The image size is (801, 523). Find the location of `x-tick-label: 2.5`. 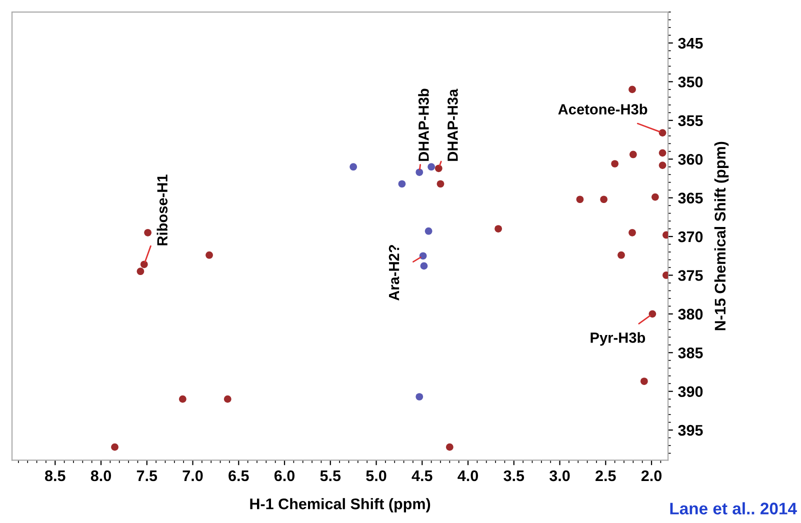

x-tick-label: 2.5 is located at coordinates (606, 476).